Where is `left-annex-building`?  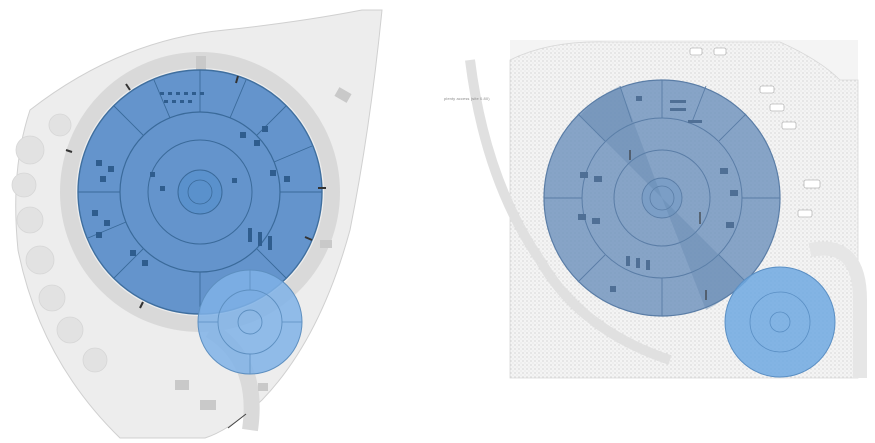 left-annex-building is located at coordinates (250, 322).